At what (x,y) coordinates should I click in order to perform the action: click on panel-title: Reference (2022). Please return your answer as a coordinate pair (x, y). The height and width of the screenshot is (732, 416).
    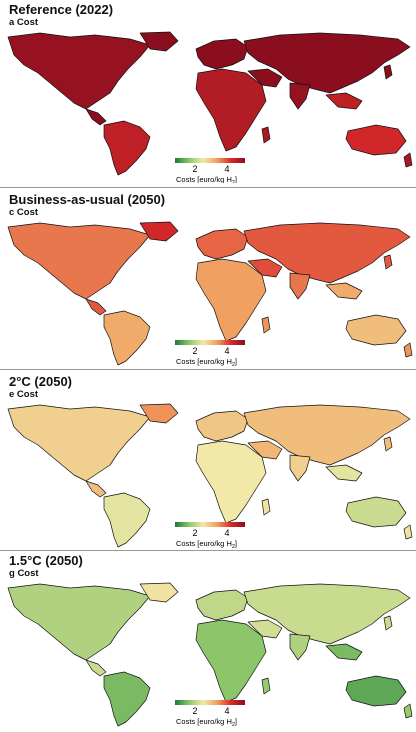
    Looking at the image, I should click on (61, 9).